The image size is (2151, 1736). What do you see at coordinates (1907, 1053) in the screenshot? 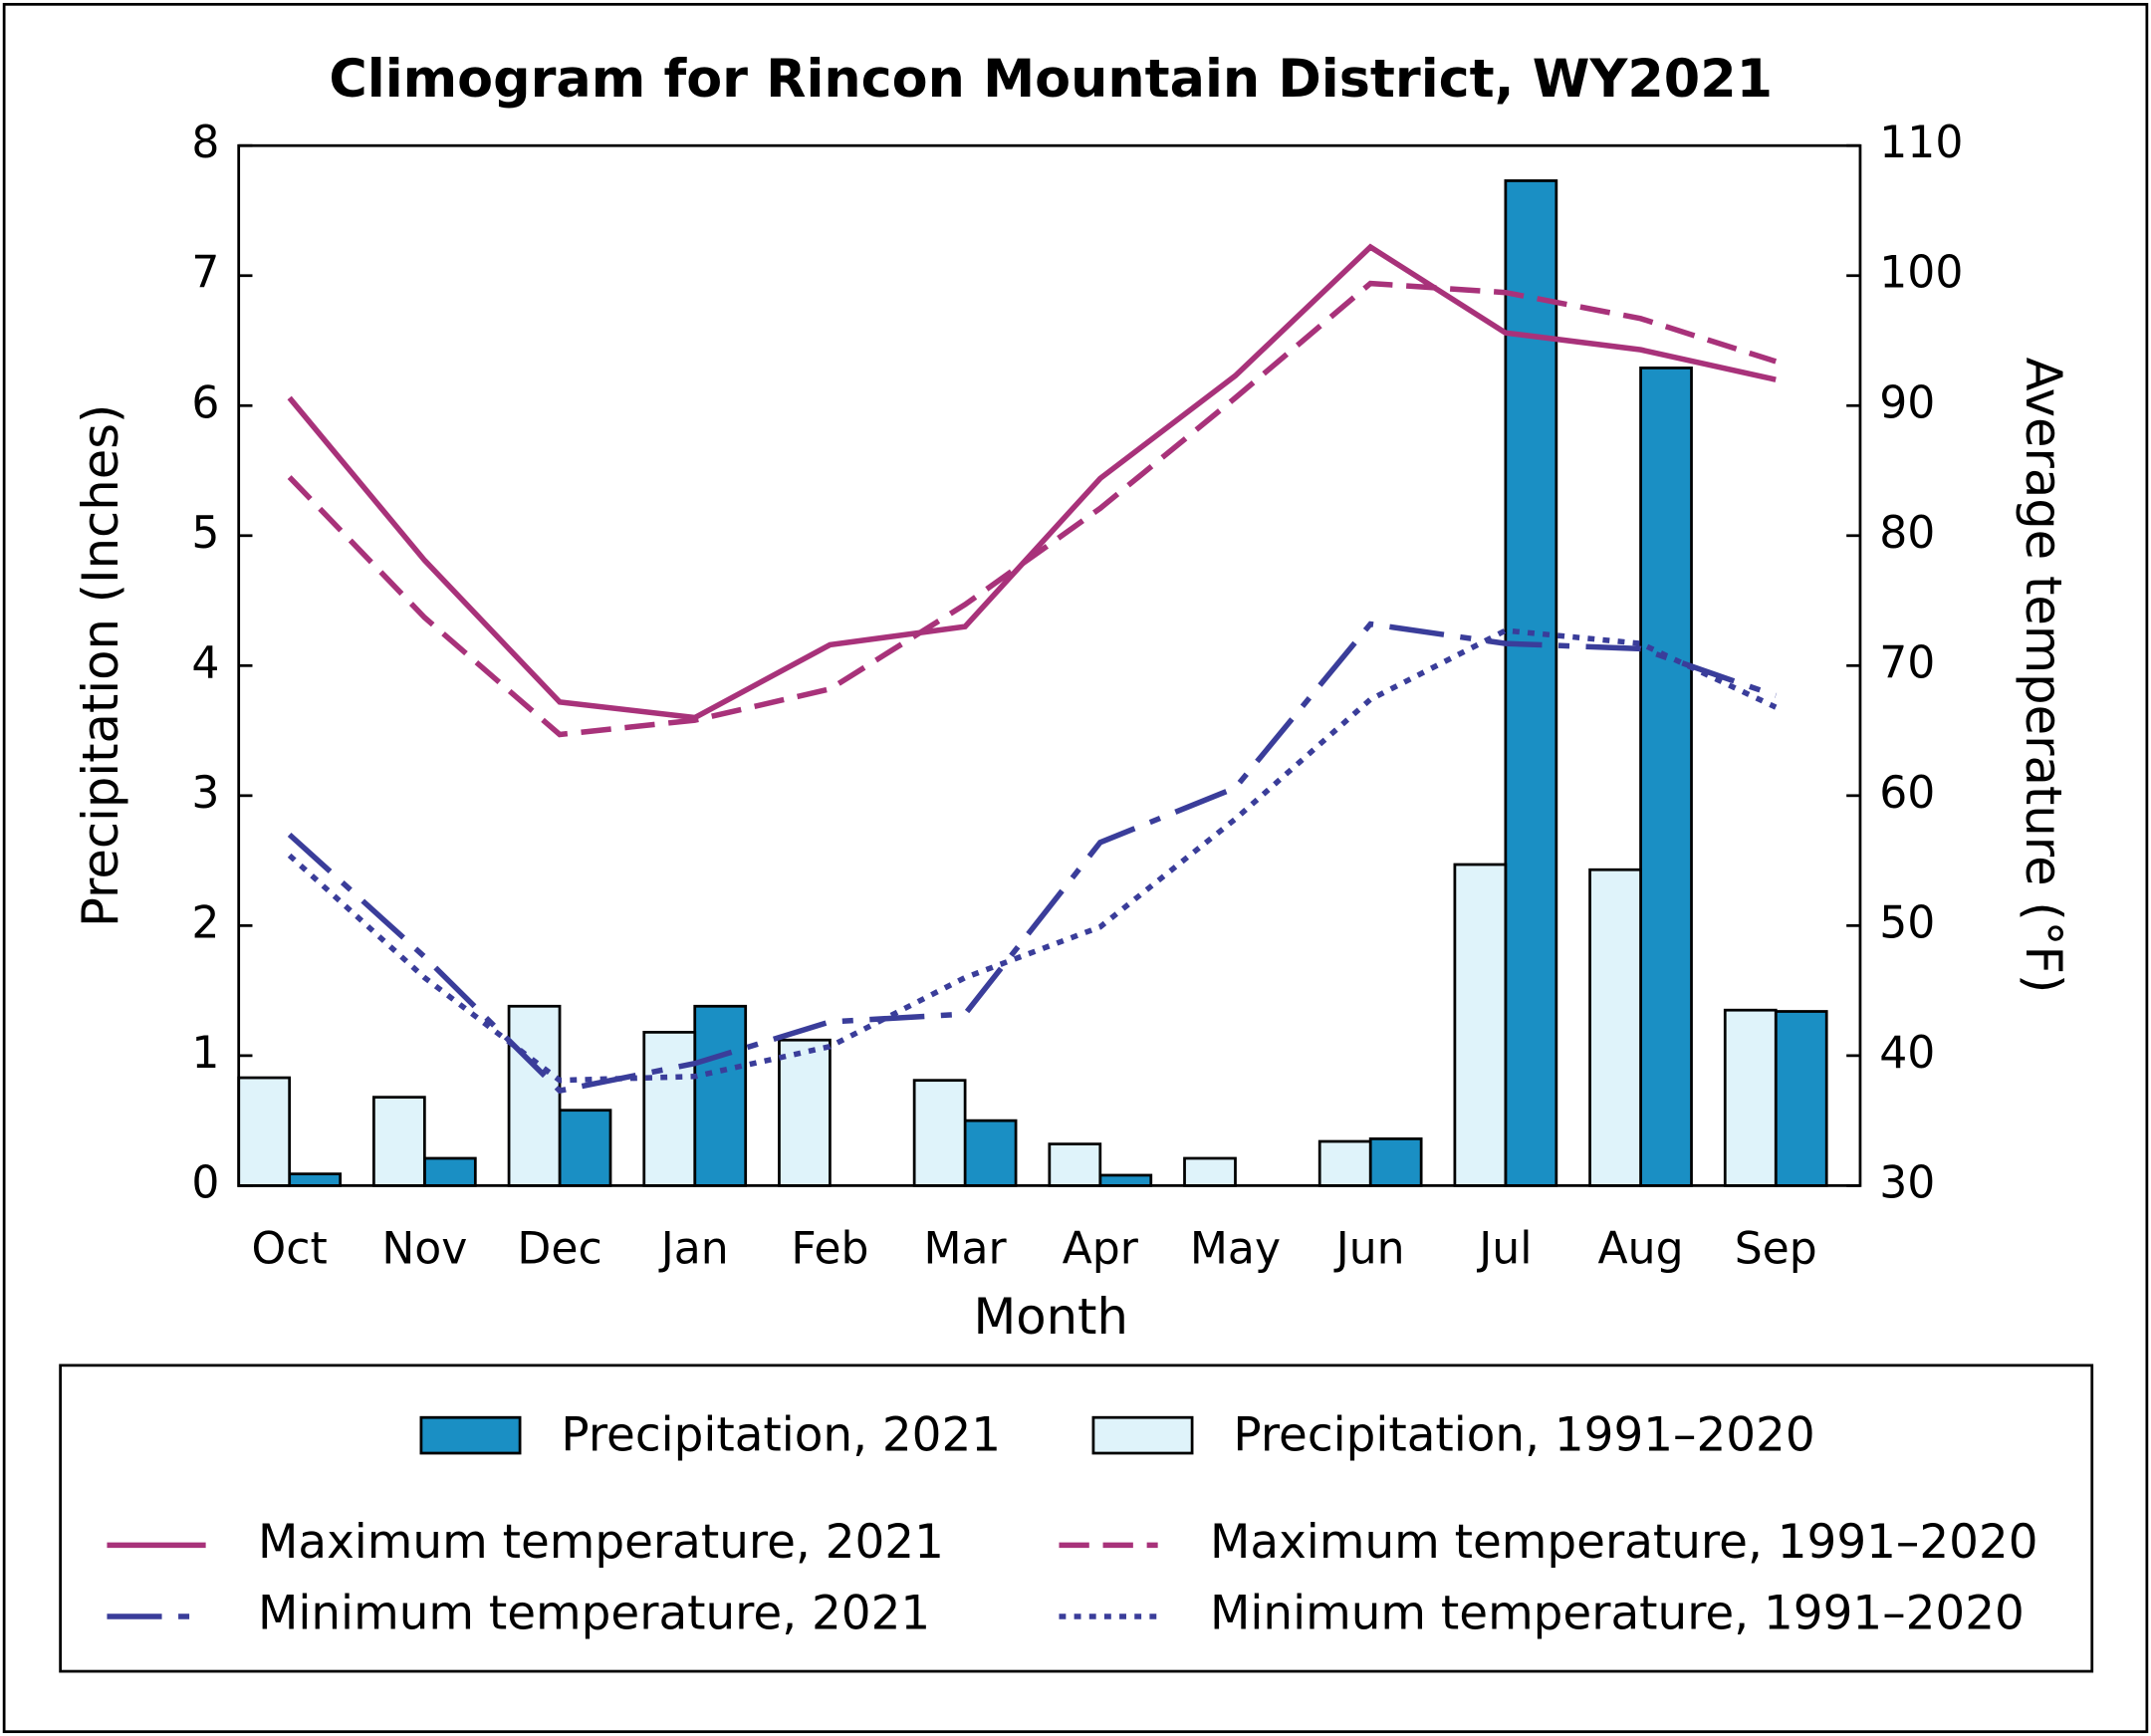
I see `y2-tick-label: 40` at bounding box center [1907, 1053].